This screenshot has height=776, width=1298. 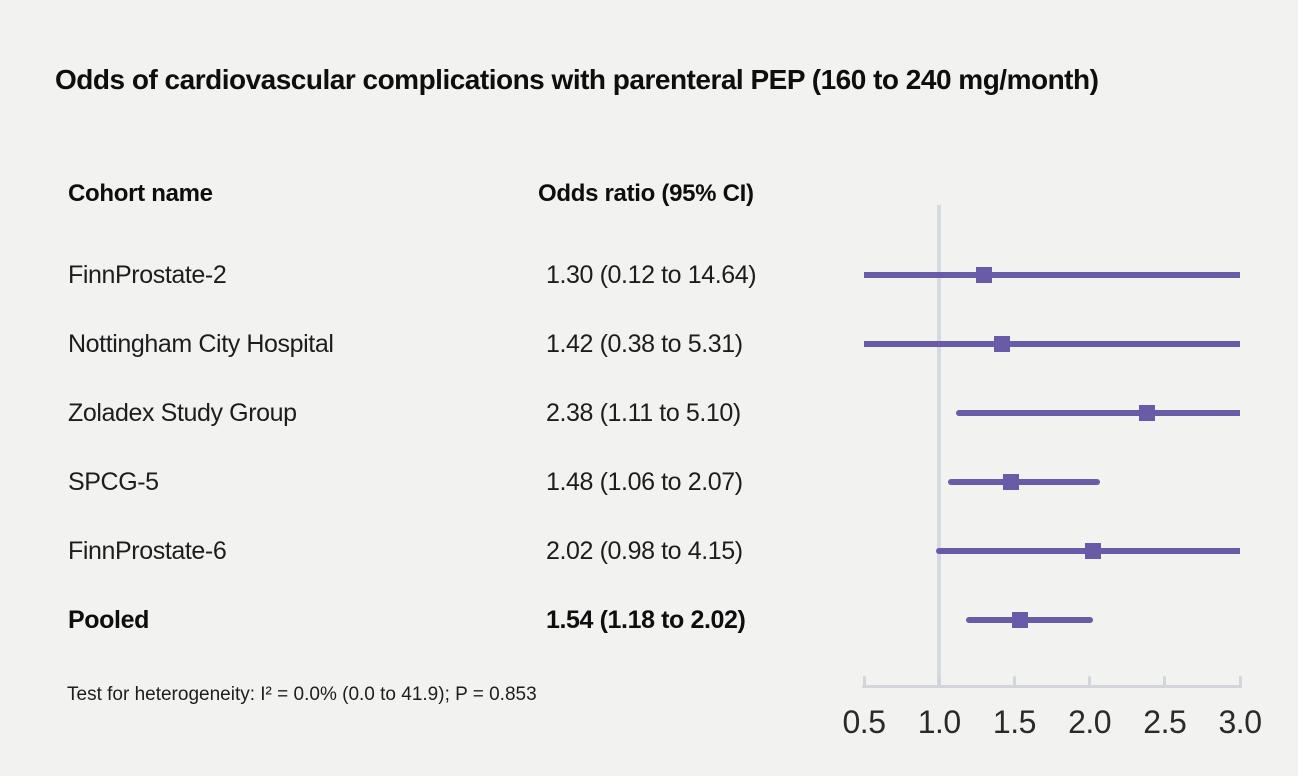 I want to click on cohort-name: Zoladex Study Group, so click(x=182, y=413).